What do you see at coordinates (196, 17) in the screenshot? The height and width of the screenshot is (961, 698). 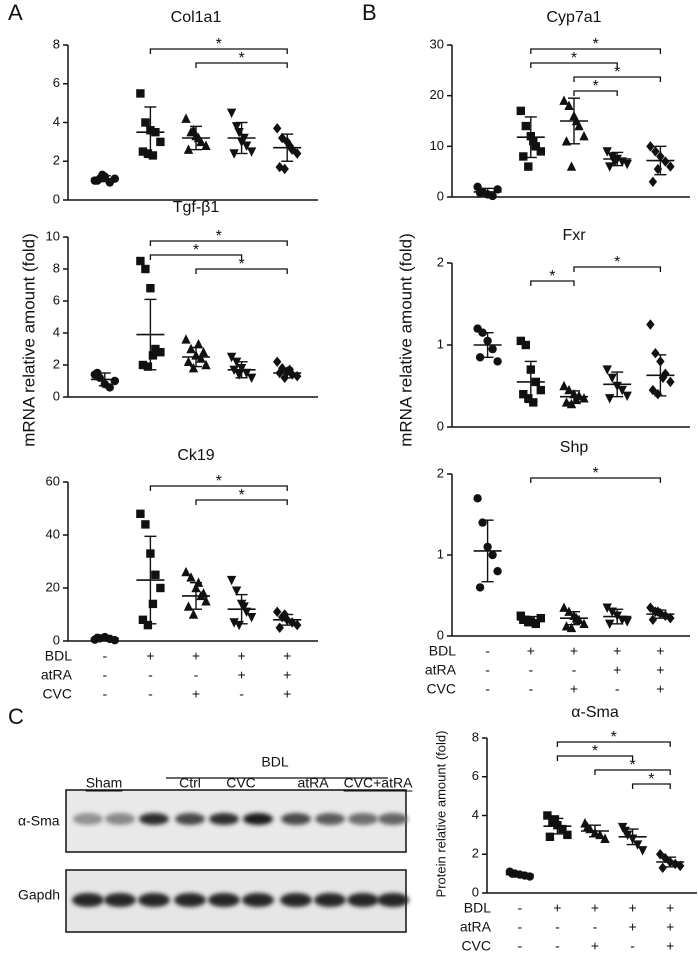 I see `chart-title: Col1a1` at bounding box center [196, 17].